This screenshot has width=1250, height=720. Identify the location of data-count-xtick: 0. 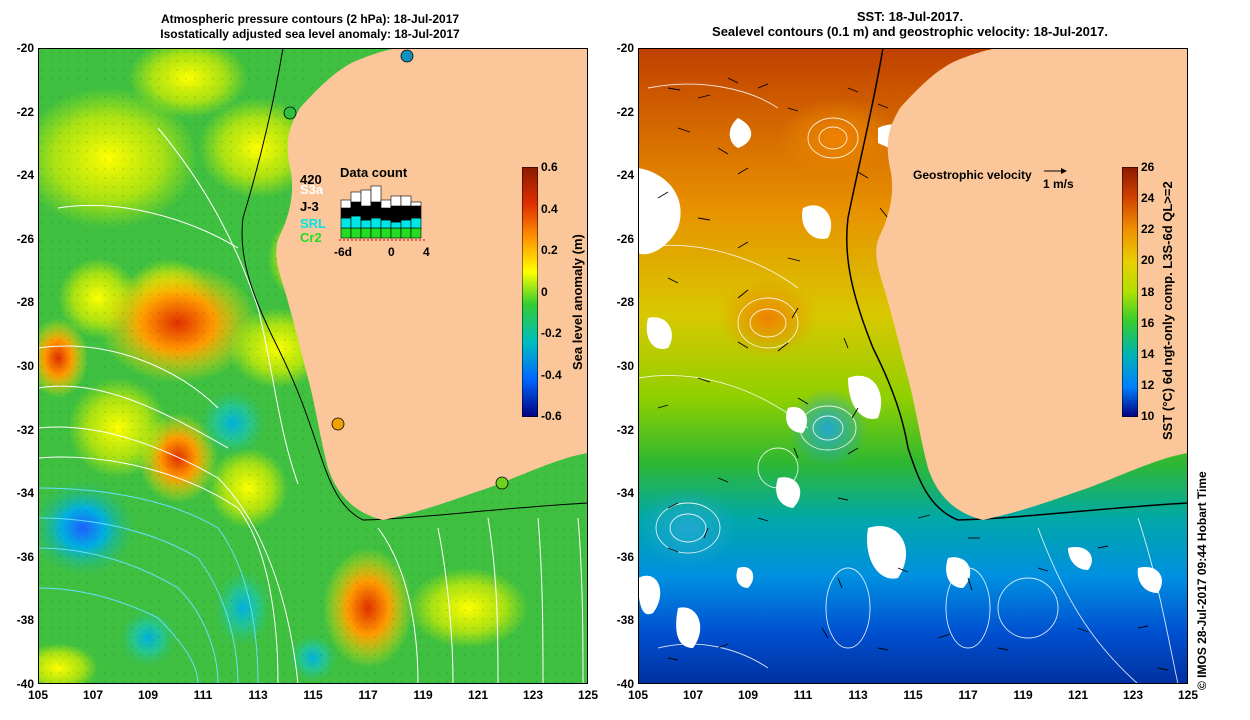
(391, 252).